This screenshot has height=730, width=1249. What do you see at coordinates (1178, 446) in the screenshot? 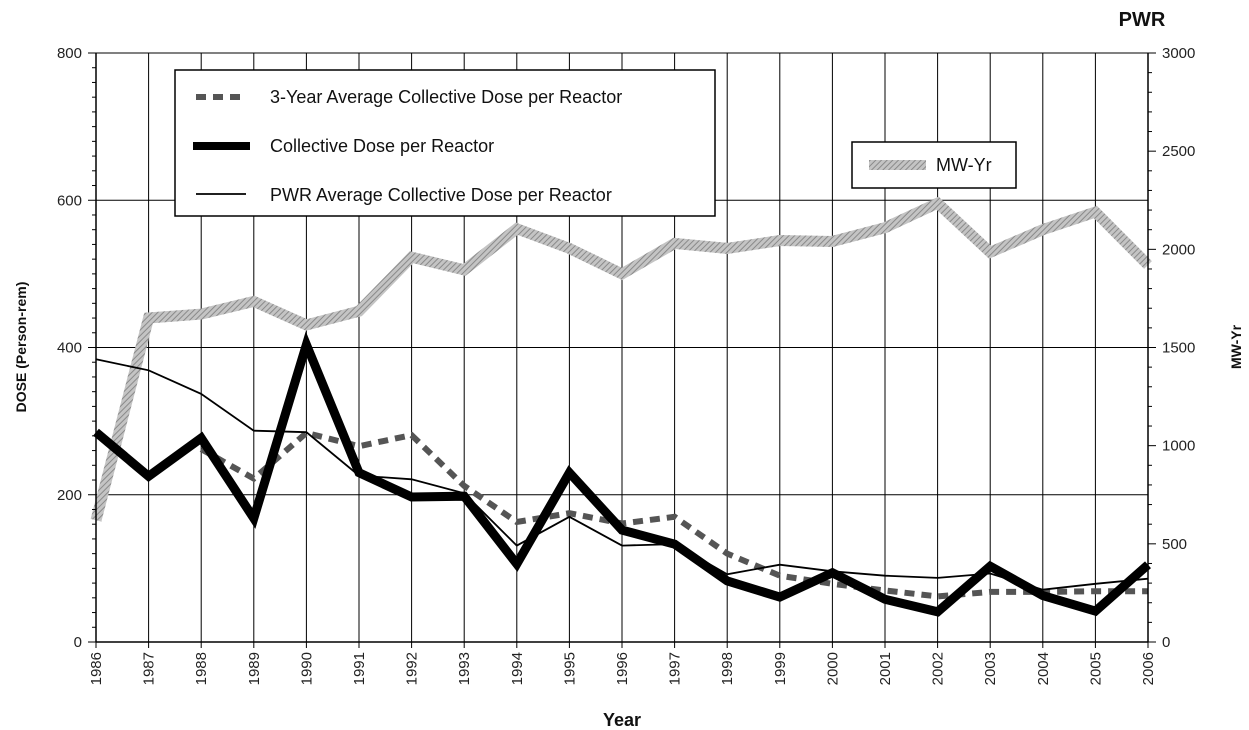
I see `y2-tick-label: 1000` at bounding box center [1178, 446].